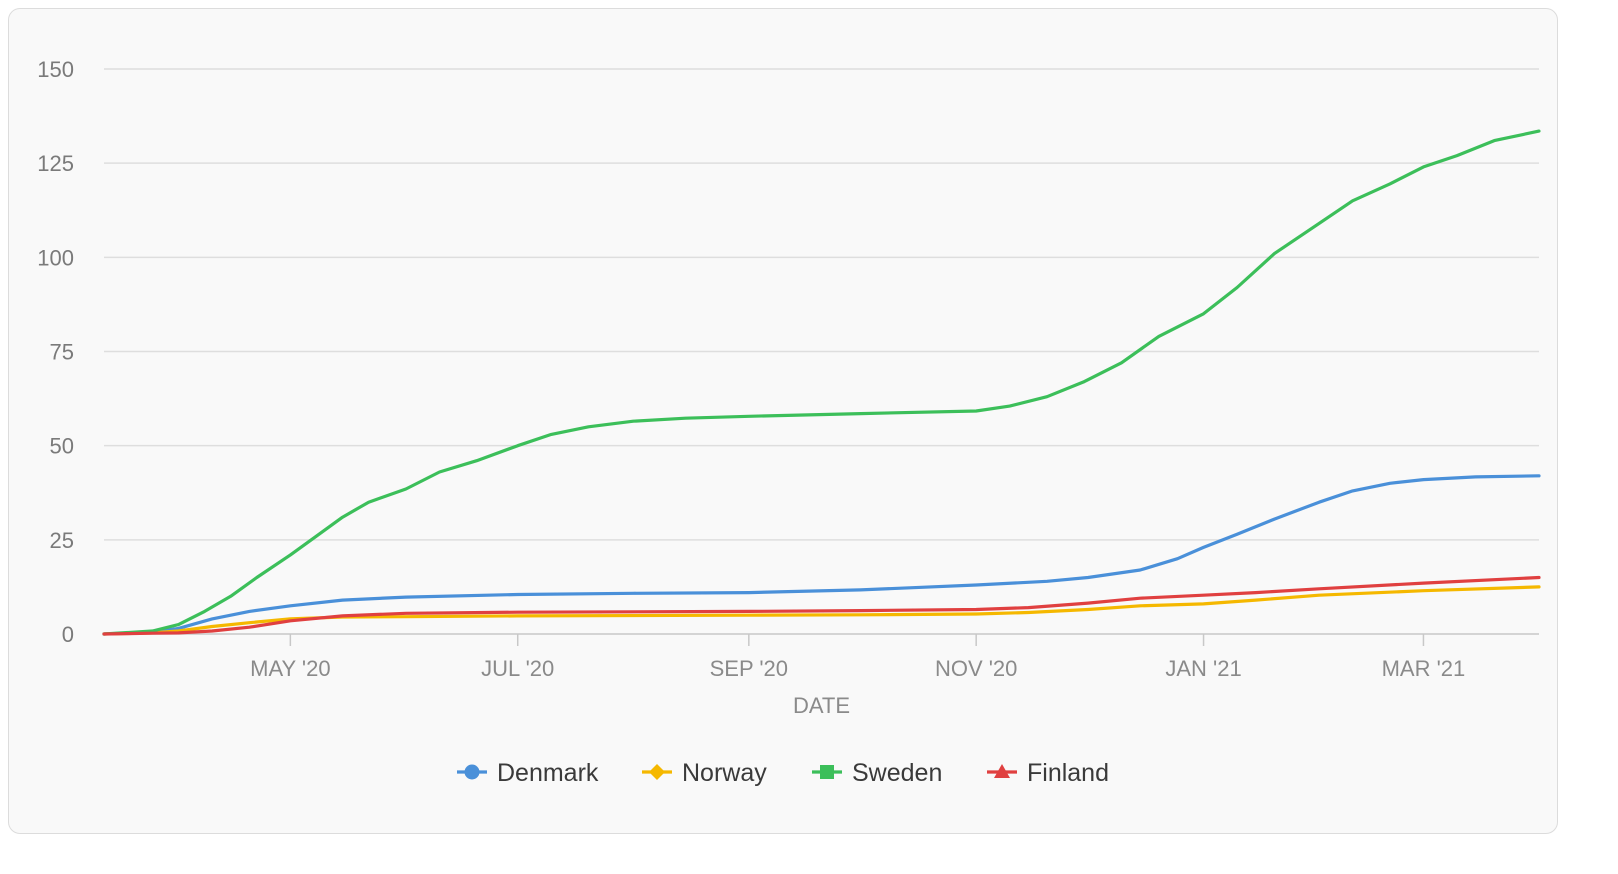 The image size is (1618, 874). I want to click on y-tick-label: 75, so click(62, 352).